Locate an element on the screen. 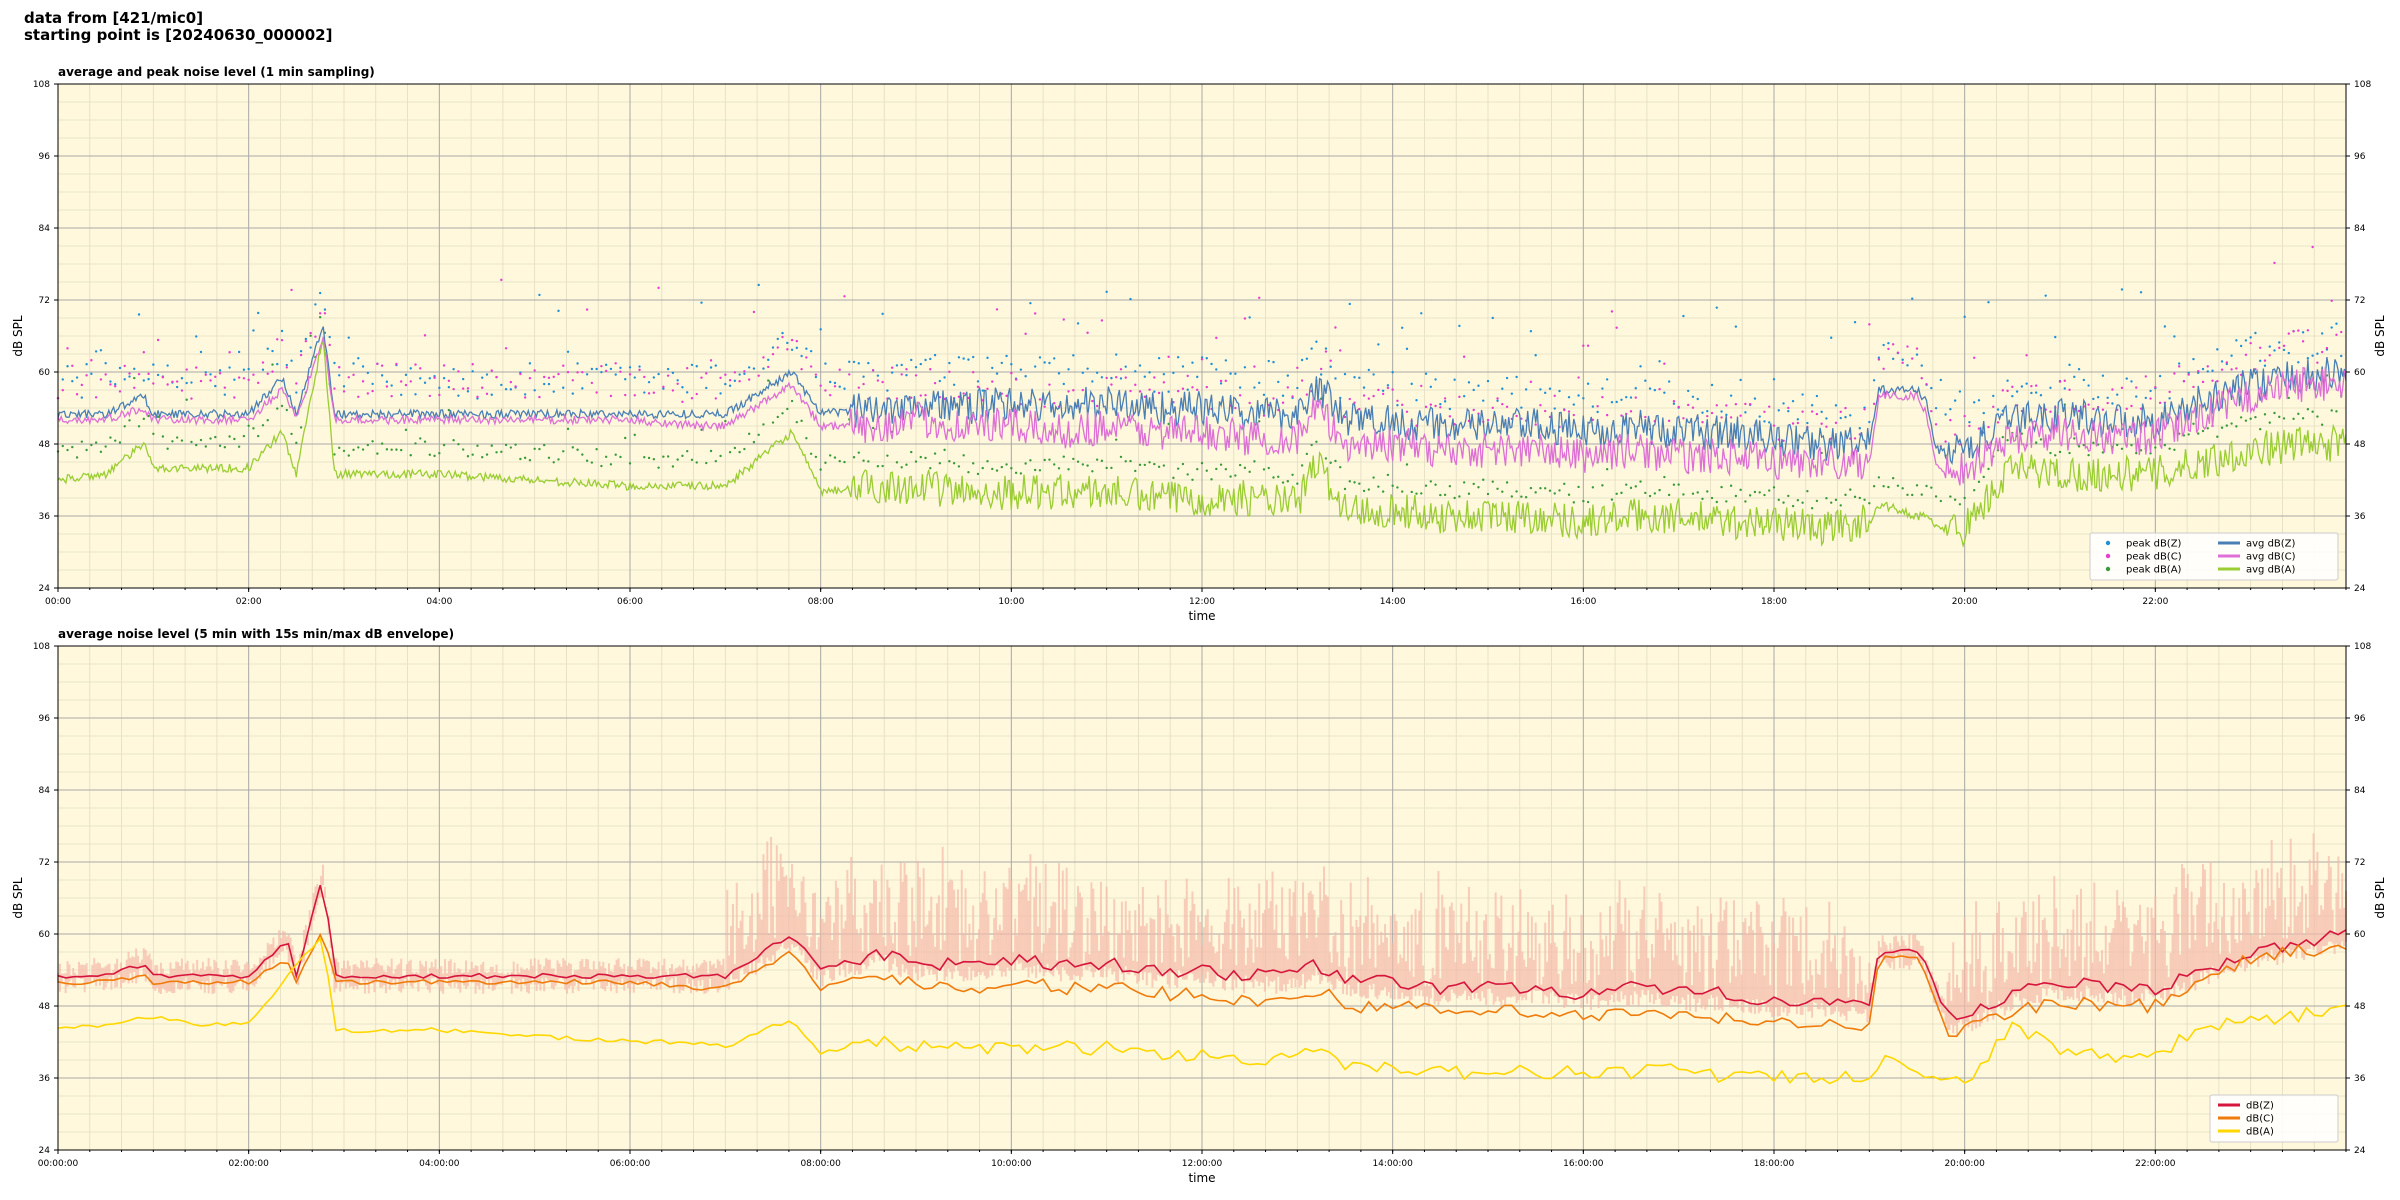 The height and width of the screenshot is (1200, 2400). x-tick-label: 10:00 is located at coordinates (1011, 602).